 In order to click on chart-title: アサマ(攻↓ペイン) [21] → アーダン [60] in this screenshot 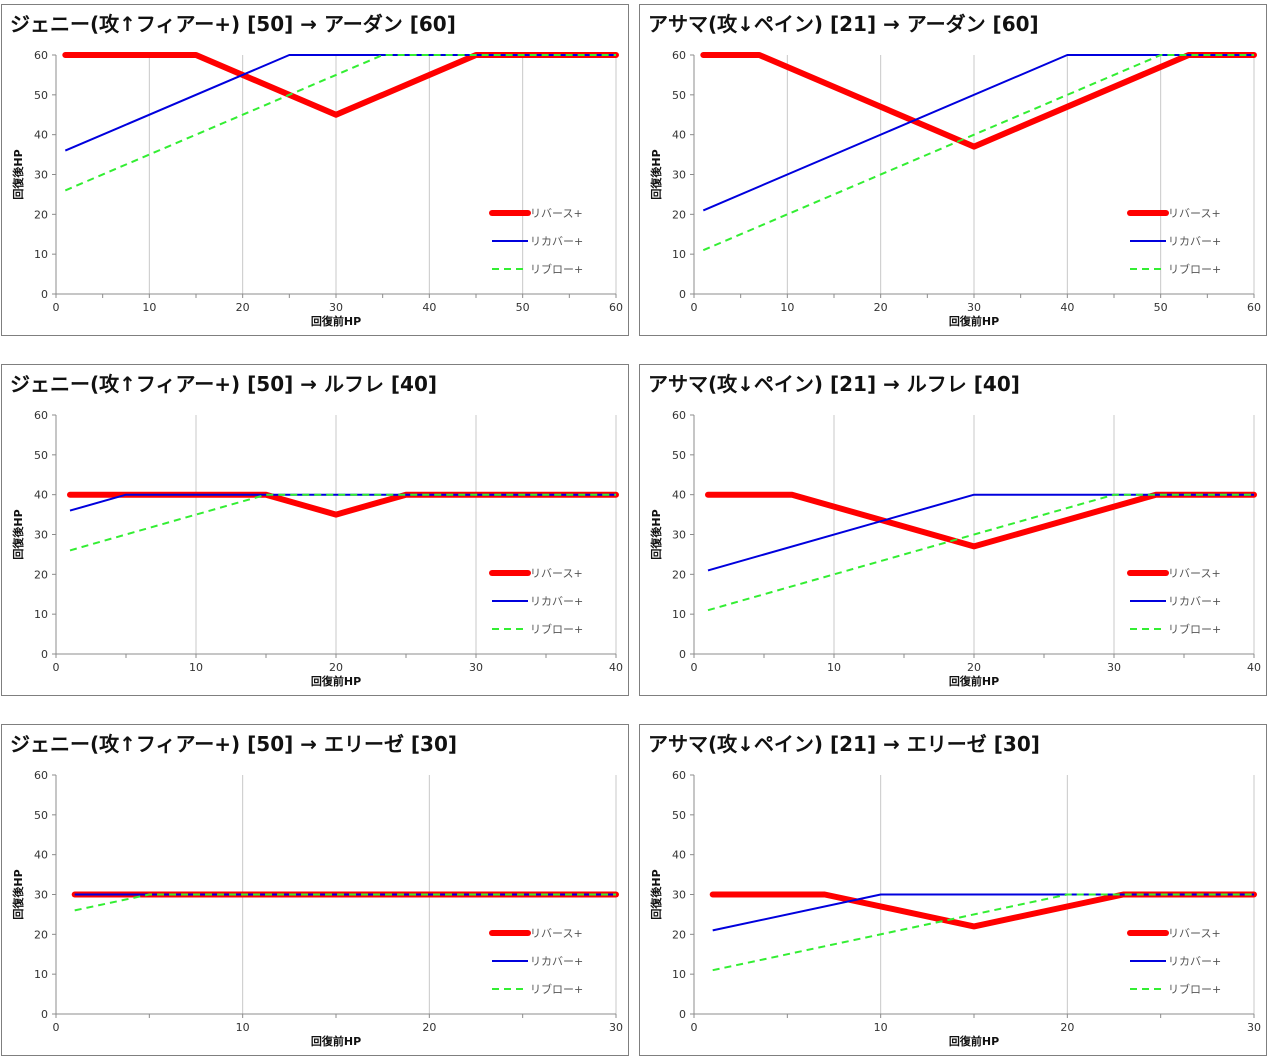, I will do `click(843, 24)`.